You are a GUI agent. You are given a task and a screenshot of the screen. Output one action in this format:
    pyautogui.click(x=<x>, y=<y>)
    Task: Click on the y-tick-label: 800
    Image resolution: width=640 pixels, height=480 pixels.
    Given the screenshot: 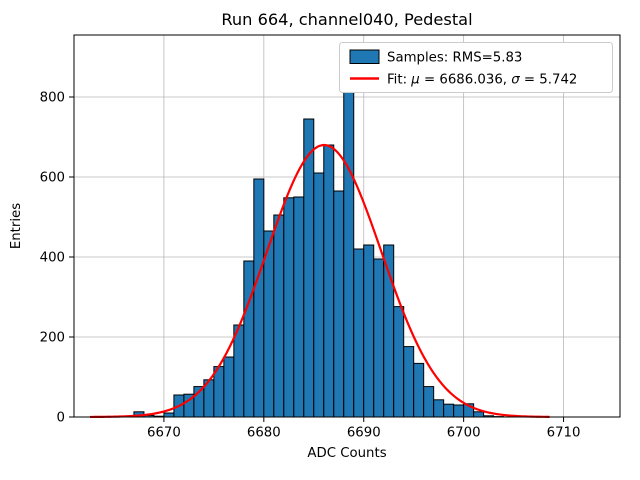 What is the action you would take?
    pyautogui.click(x=52, y=98)
    